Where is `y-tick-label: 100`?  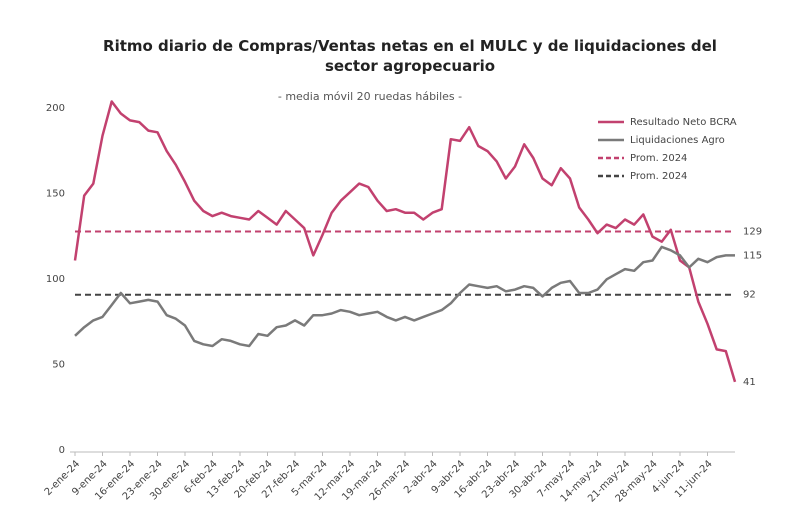
y-tick-label: 100 is located at coordinates (55, 279).